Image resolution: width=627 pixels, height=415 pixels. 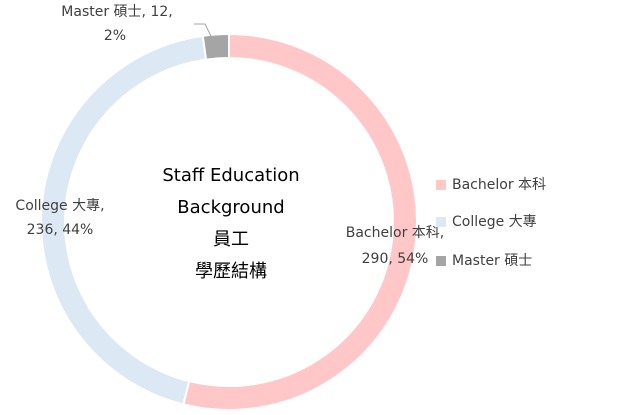 What do you see at coordinates (499, 185) in the screenshot?
I see `legend-label: Bachelor 本科` at bounding box center [499, 185].